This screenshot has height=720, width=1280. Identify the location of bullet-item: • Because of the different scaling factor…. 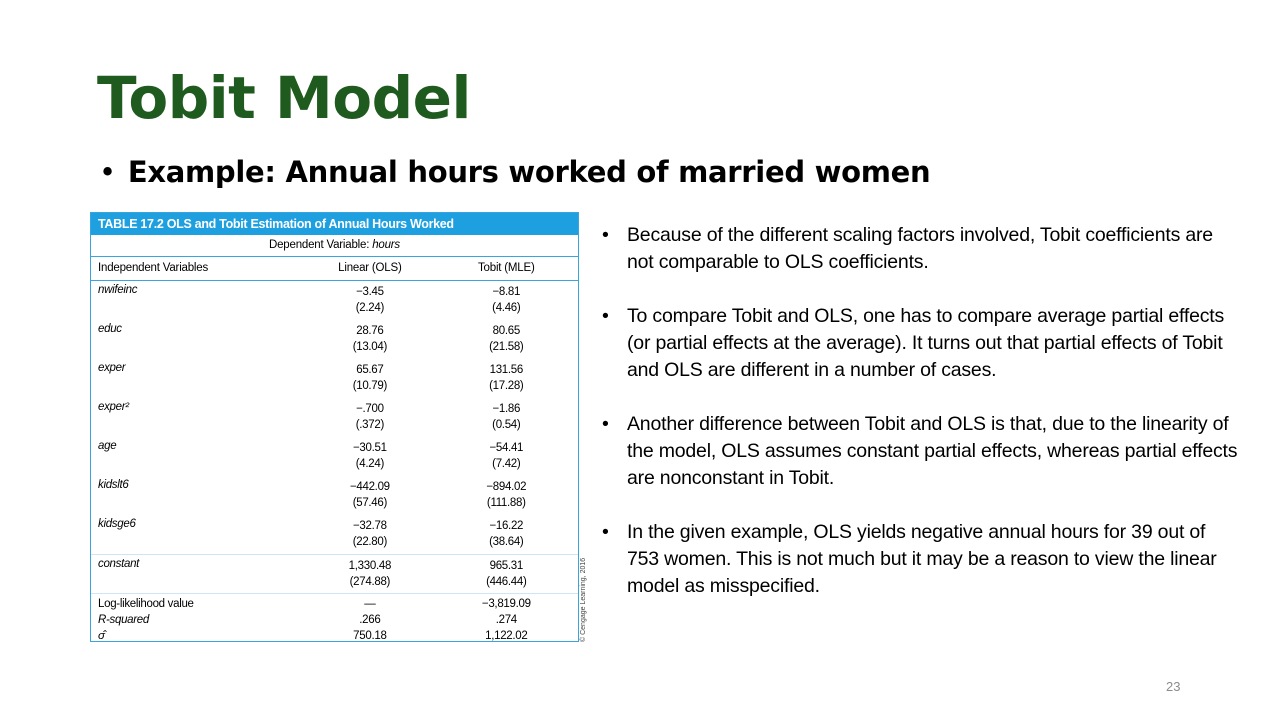
(922, 249).